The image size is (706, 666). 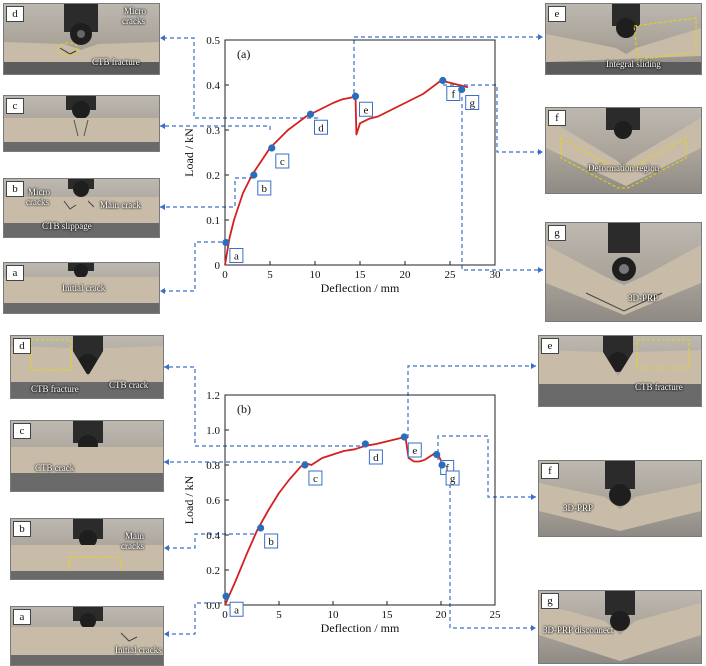 What do you see at coordinates (218, 266) in the screenshot?
I see `y-tick-label: 0` at bounding box center [218, 266].